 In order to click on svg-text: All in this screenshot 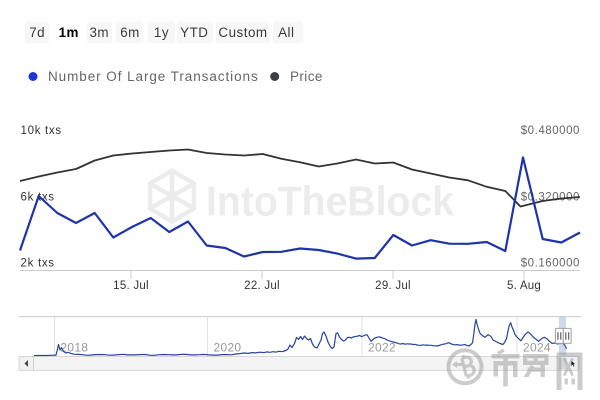, I will do `click(286, 32)`.